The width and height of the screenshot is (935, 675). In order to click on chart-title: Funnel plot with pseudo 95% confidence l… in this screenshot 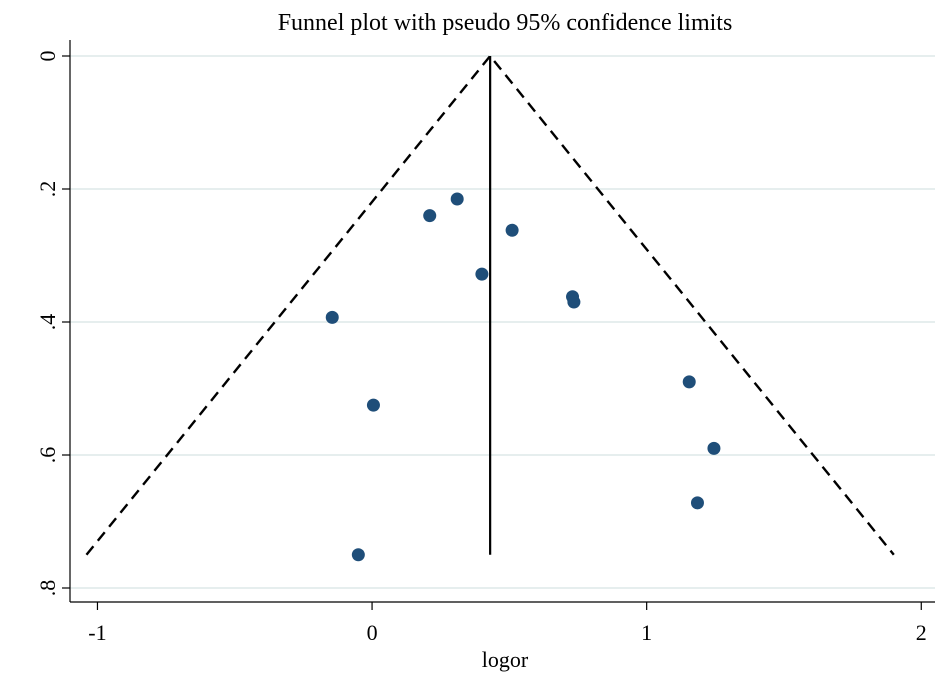, I will do `click(505, 23)`.